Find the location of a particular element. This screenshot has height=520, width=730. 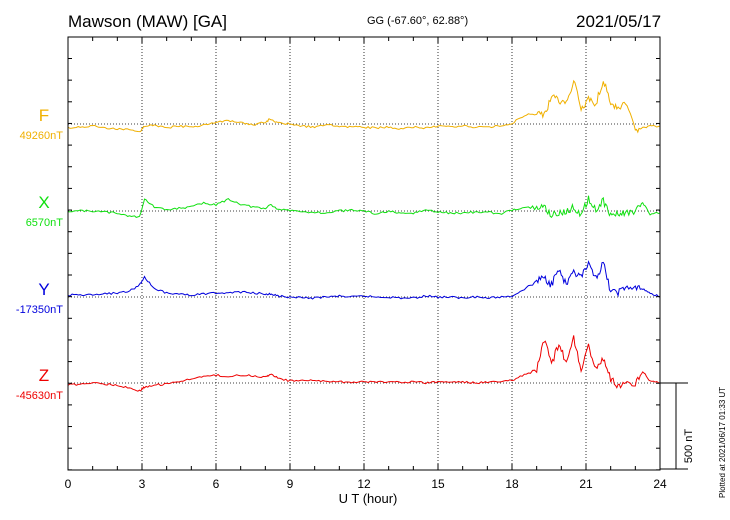

series-name-X: X is located at coordinates (43, 202).